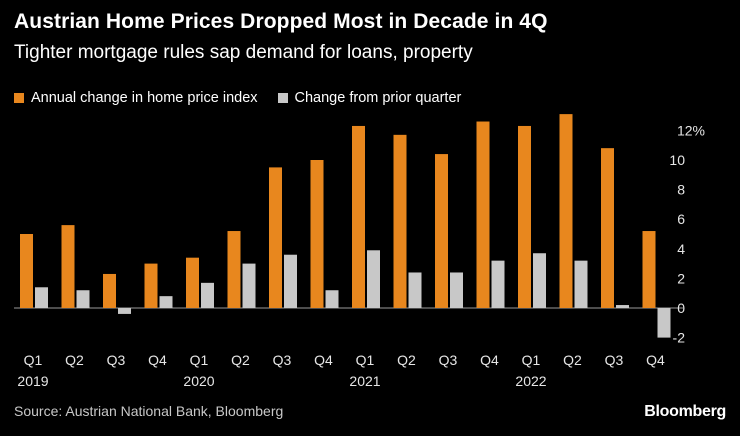 The image size is (740, 436). Describe the element at coordinates (74, 360) in the screenshot. I see `x-tick-label-1: Q2` at that location.